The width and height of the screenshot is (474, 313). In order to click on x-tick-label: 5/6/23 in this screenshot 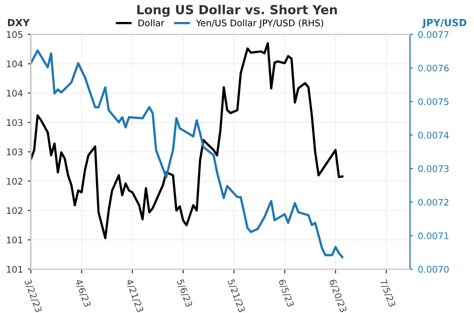, I will do `click(184, 293)`.